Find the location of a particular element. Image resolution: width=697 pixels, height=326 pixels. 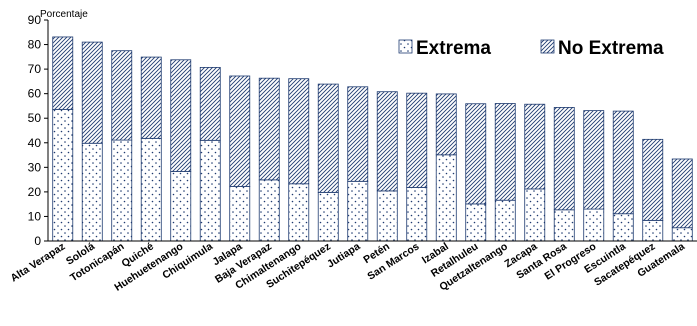

y-tick-label: 0 is located at coordinates (37, 241).